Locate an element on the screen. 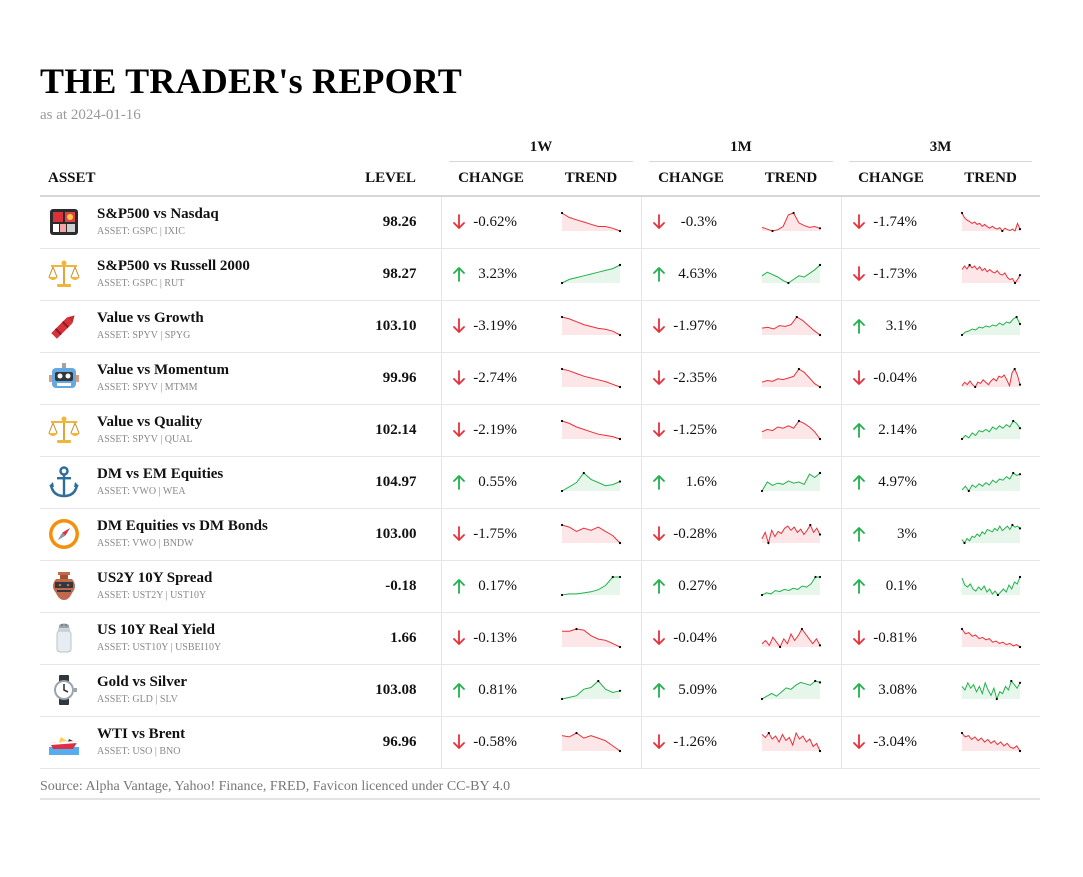  change-cell-m3: 0.1% is located at coordinates (891, 586).